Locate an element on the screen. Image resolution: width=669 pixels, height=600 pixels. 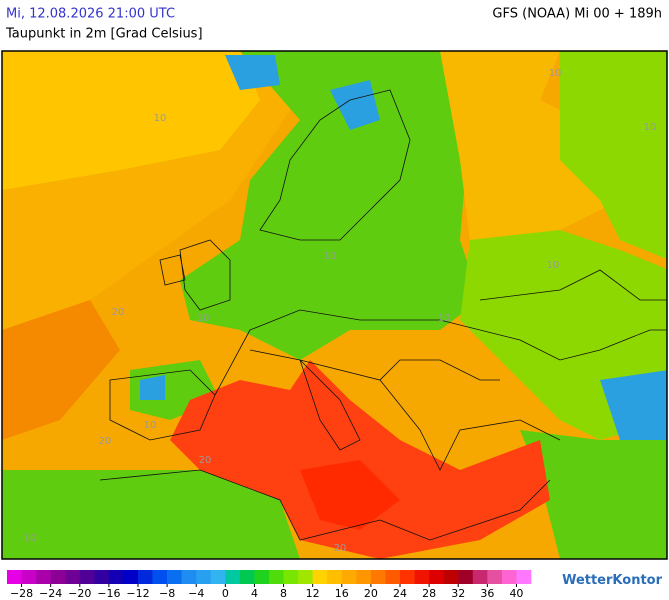
colorbar-tick-label: −8 is located at coordinates (167, 593).